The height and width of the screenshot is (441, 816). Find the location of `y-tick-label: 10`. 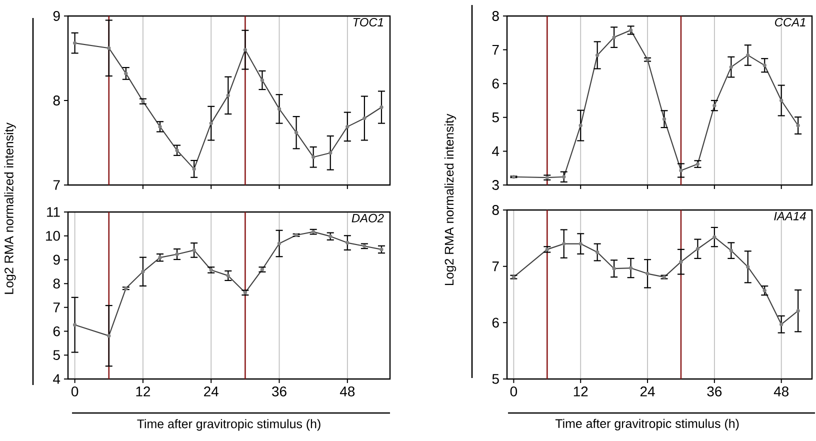

y-tick-label: 10 is located at coordinates (53, 235).